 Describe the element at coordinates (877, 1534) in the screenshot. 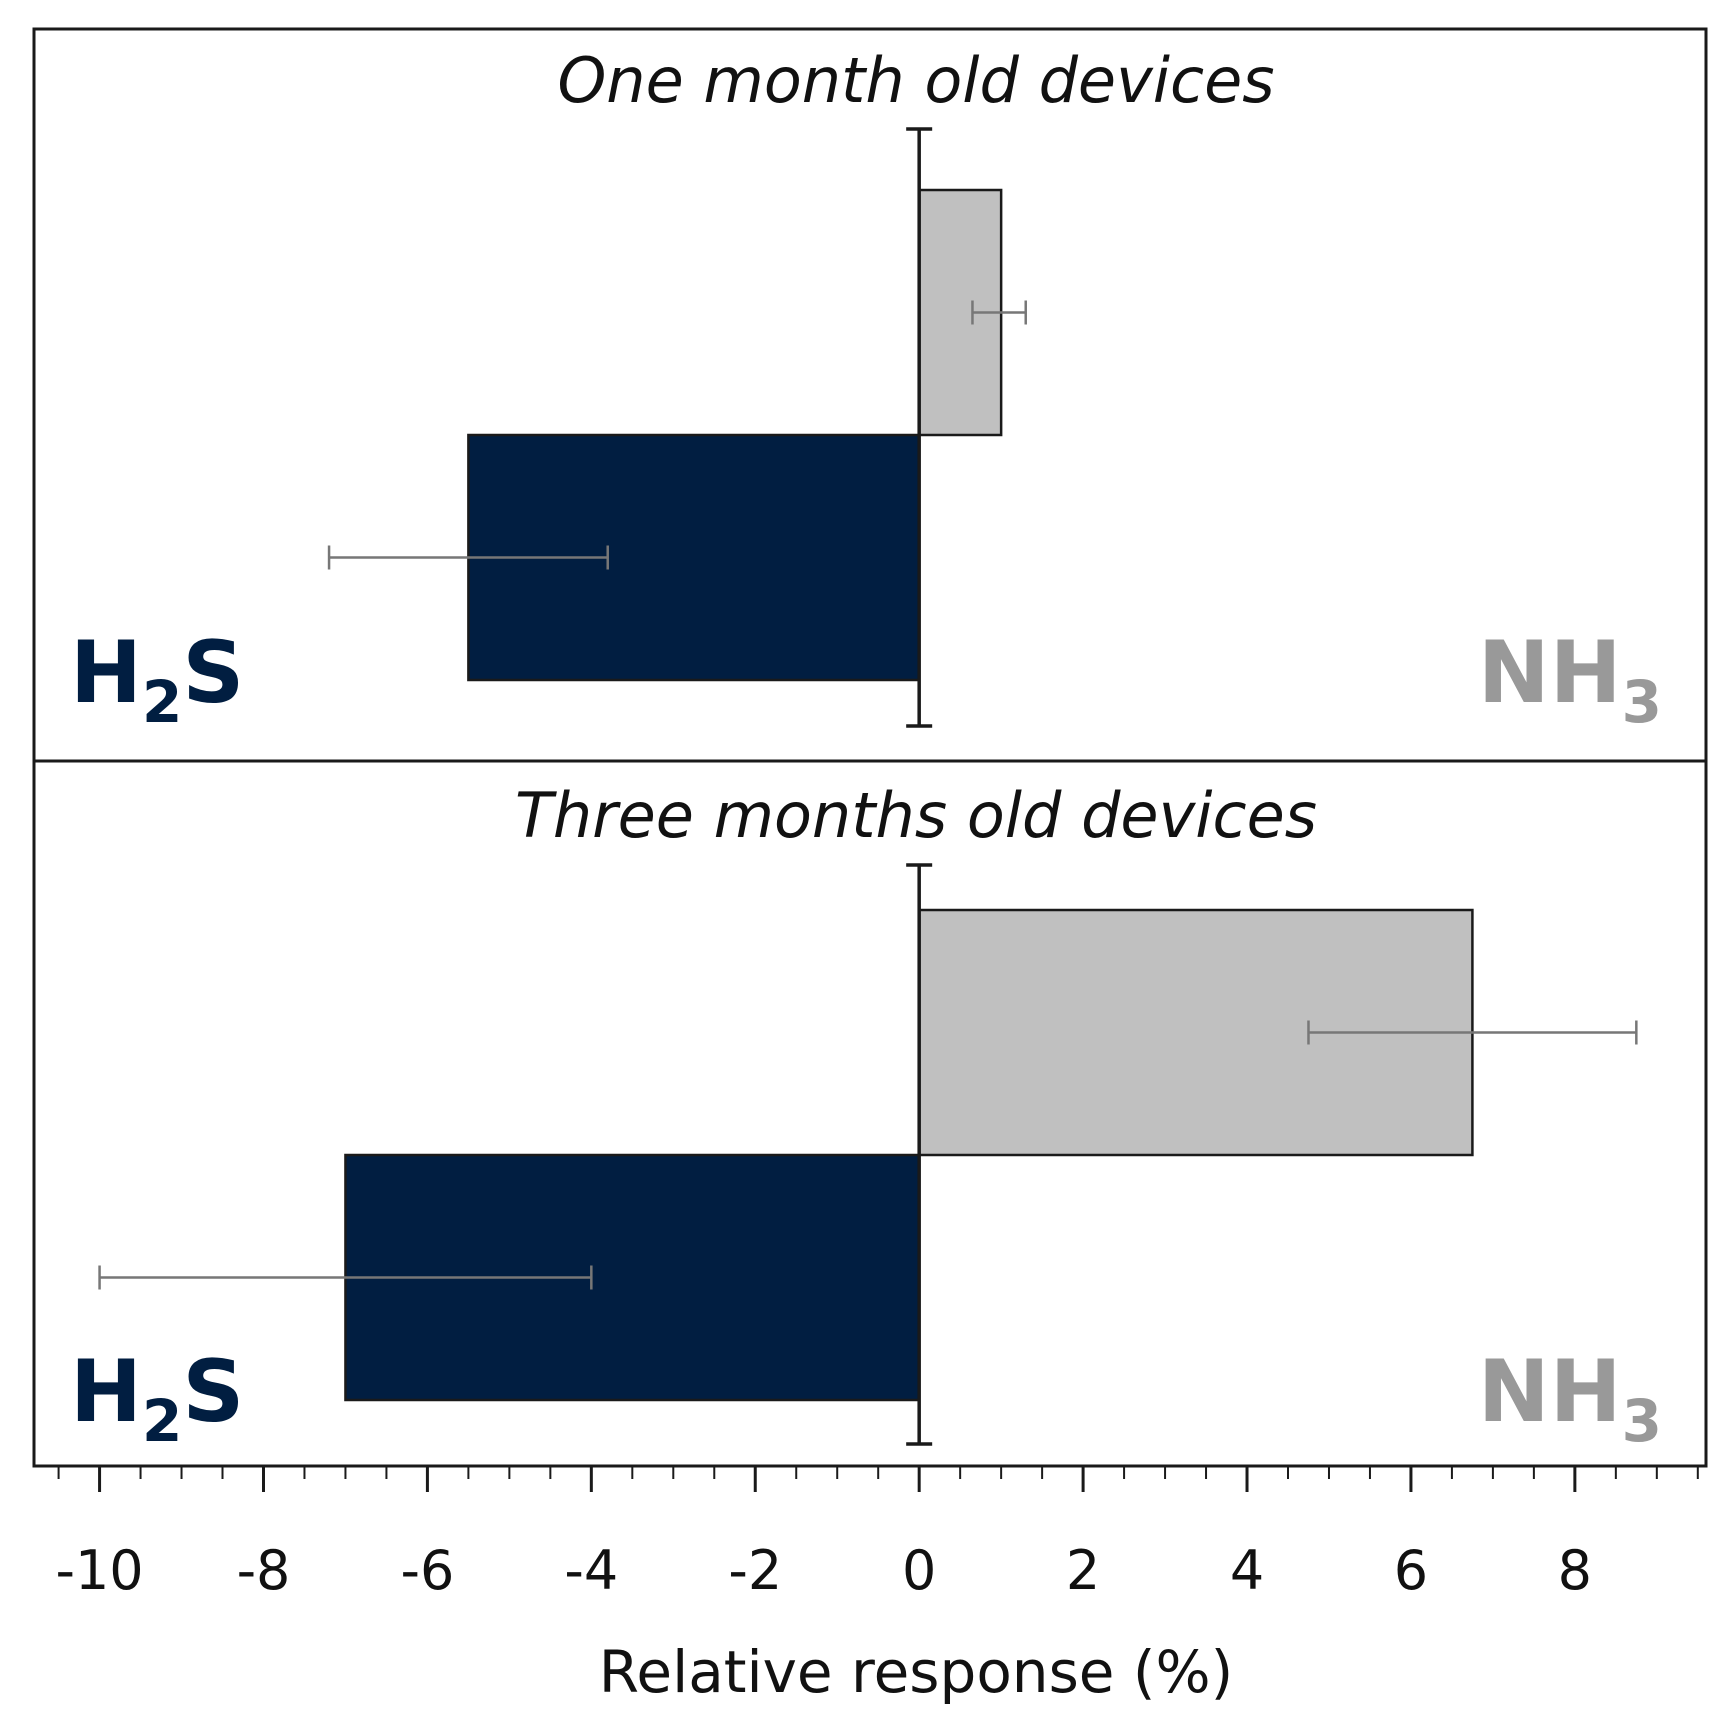

I see `x-axis: -10 -8 -6 -4 -2 0 2 4 6 8` at that location.